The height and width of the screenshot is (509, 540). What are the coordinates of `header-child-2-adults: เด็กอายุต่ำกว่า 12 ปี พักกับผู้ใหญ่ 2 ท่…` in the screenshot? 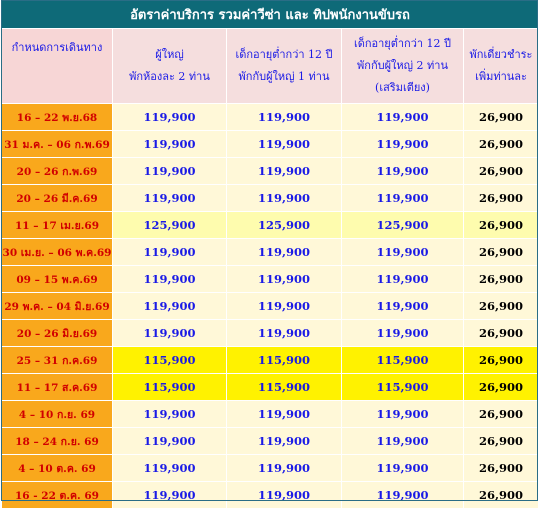 It's located at (402, 66).